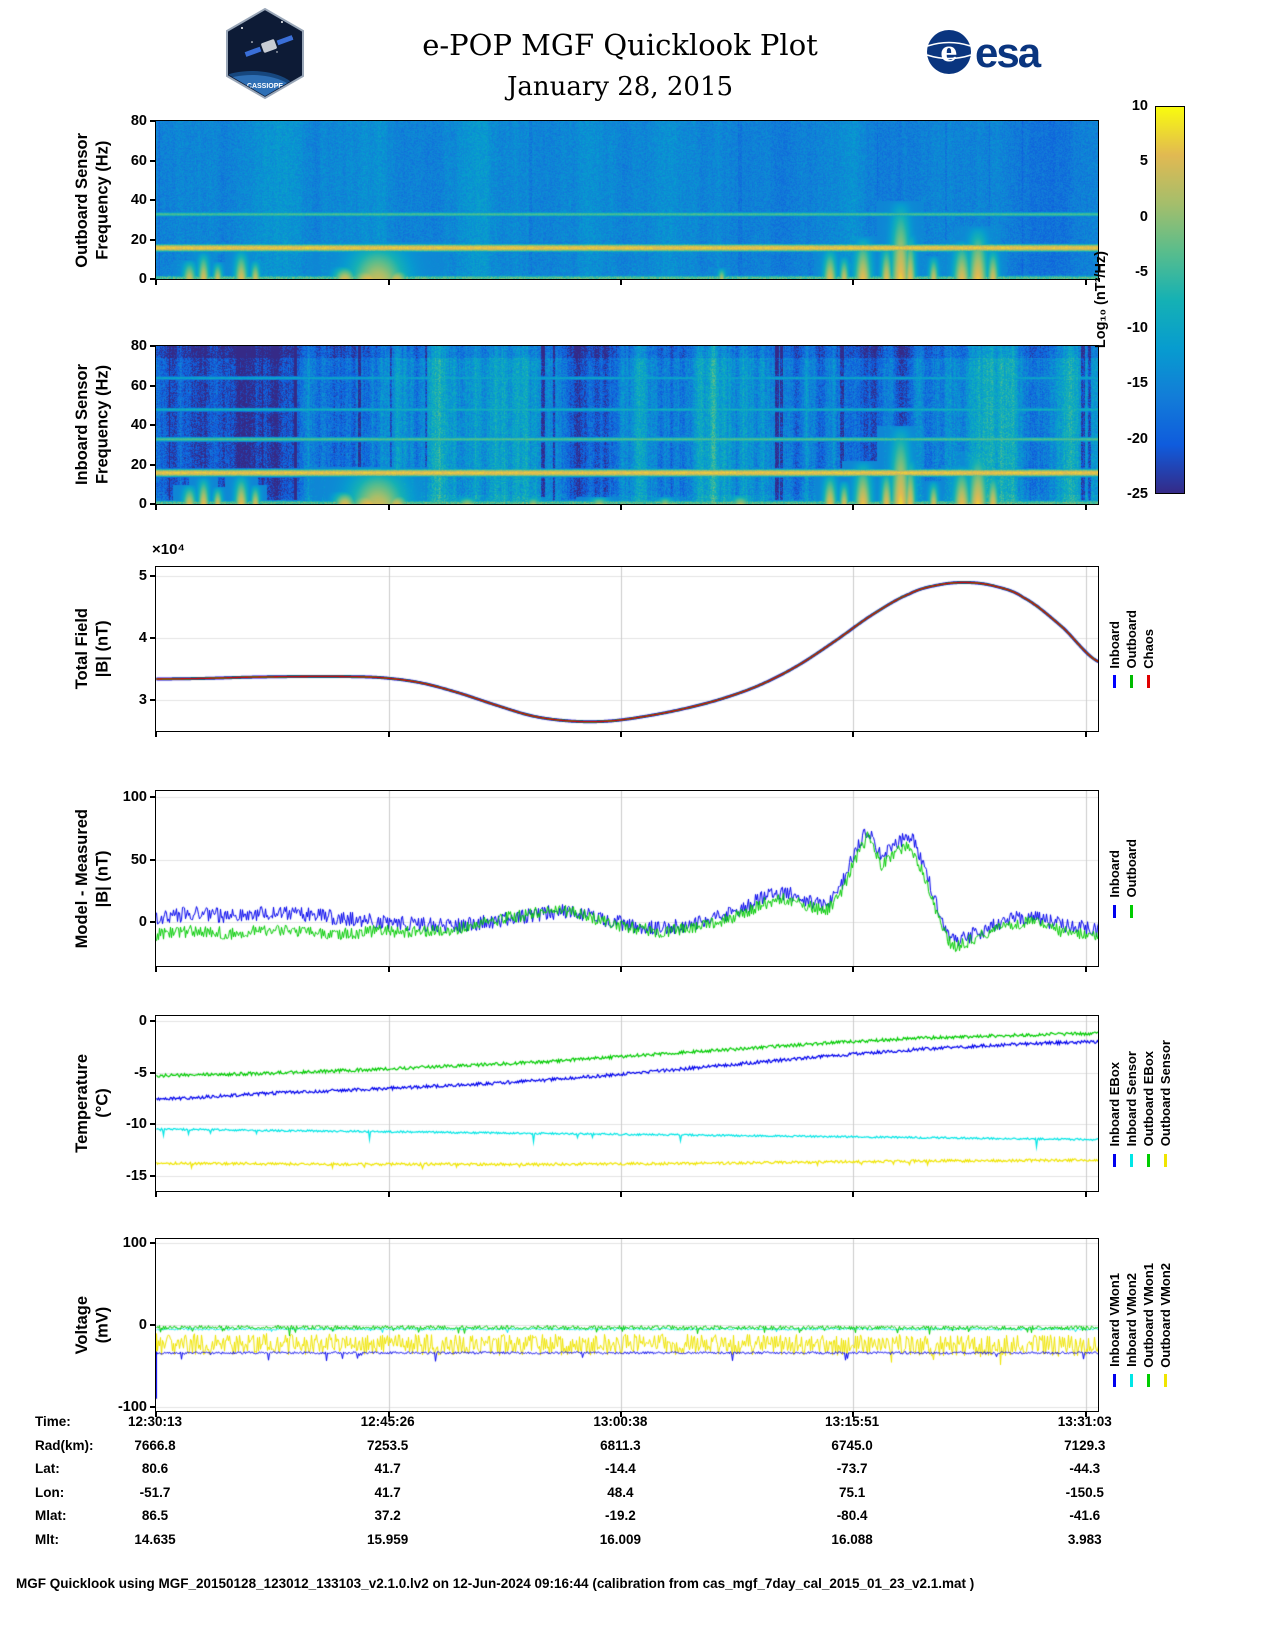  Describe the element at coordinates (1131, 1099) in the screenshot. I see `legend-label: Inboard Sensor` at that location.